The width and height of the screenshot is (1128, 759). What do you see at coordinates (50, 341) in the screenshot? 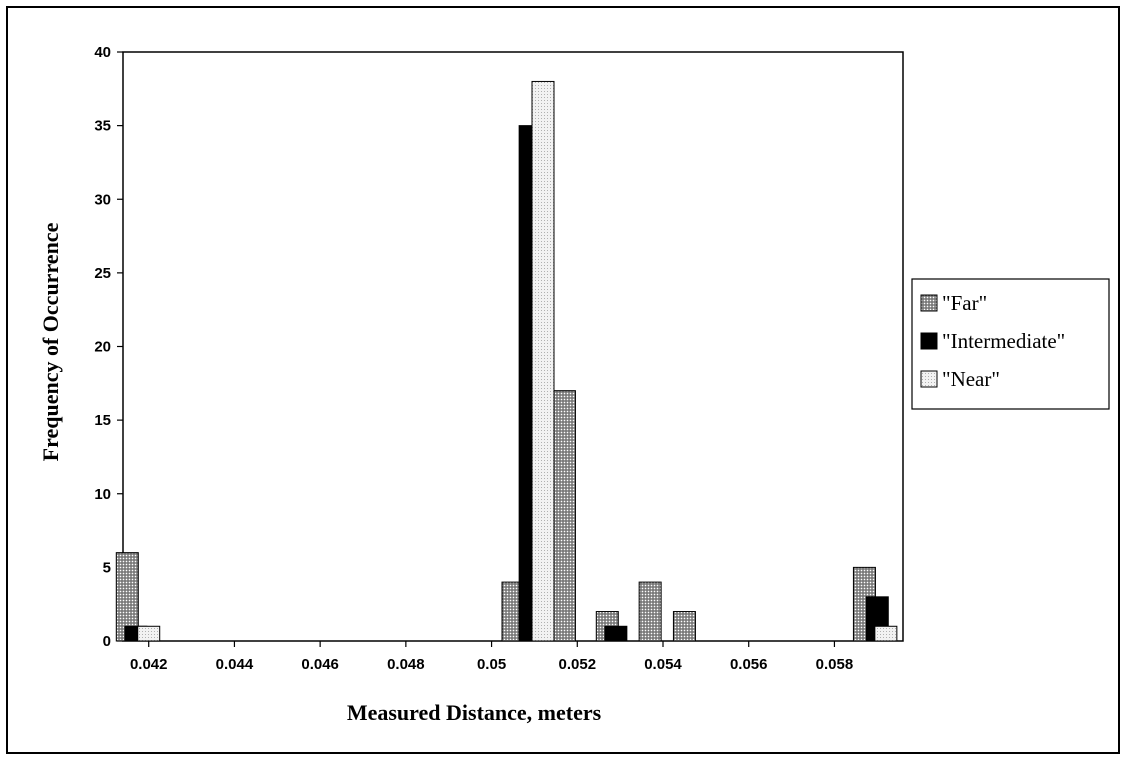
I see `y-axis-title: Frequency of Occurrence` at bounding box center [50, 341].